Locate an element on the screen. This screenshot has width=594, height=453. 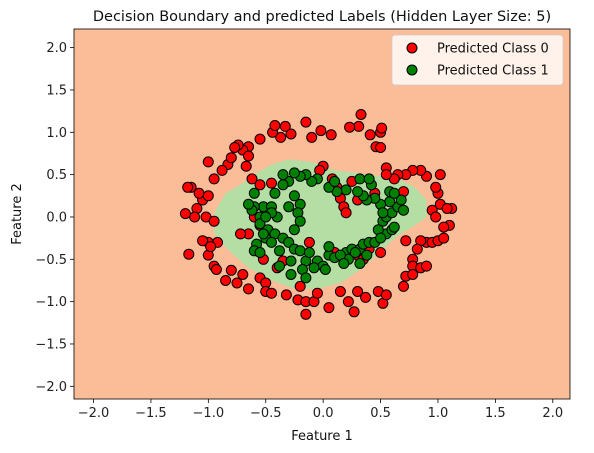
legend-label-class1: Predicted Class 1 is located at coordinates (493, 71).